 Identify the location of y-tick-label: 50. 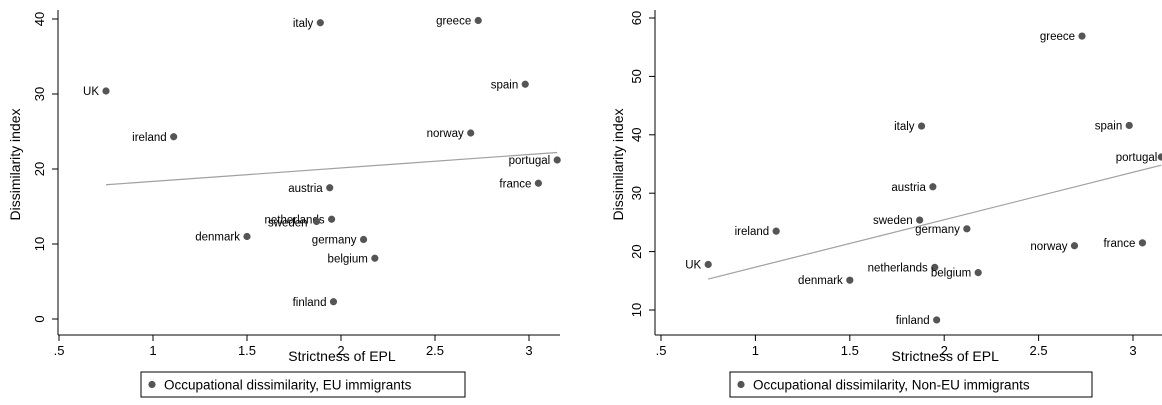
(636, 76).